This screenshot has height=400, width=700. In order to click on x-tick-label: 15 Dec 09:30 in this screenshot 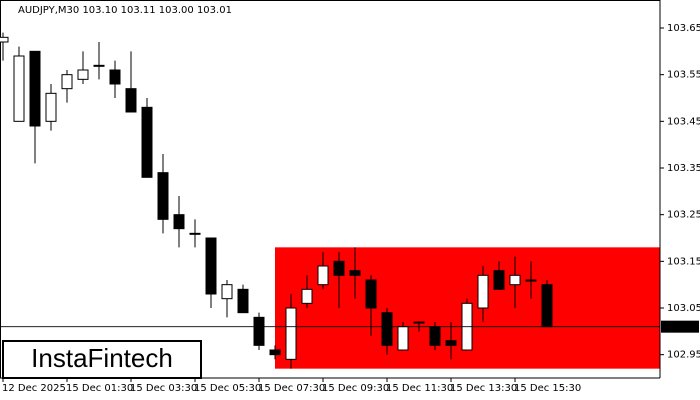, I will do `click(355, 388)`.